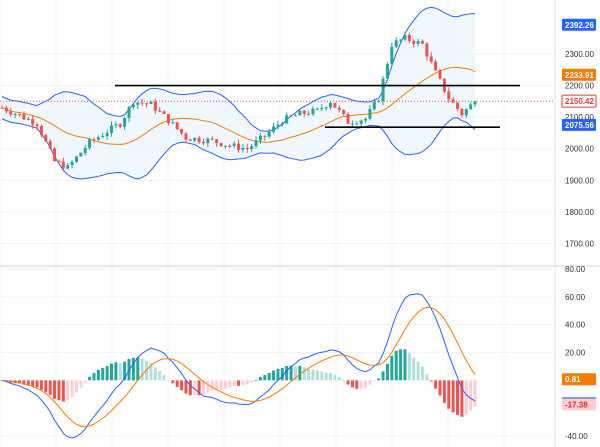 This screenshot has width=600, height=447. What do you see at coordinates (579, 149) in the screenshot?
I see `axis-tick-label: 2000.00` at bounding box center [579, 149].